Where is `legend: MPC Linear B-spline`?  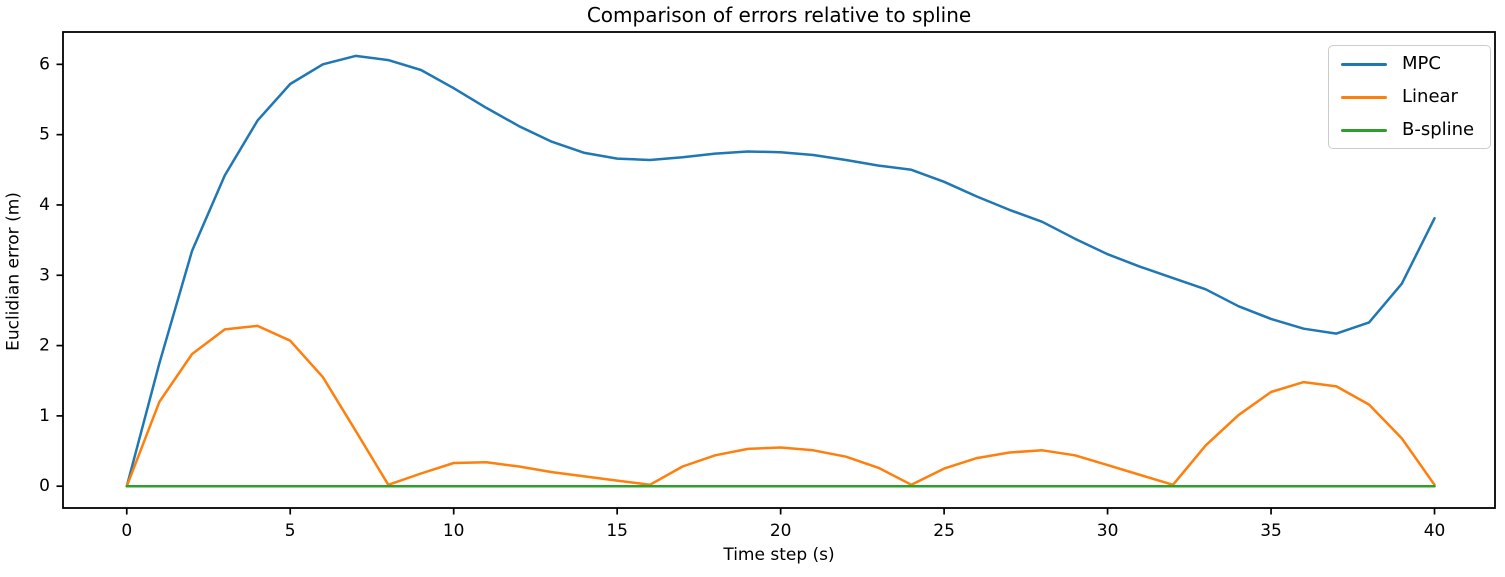 legend: MPC Linear B-spline is located at coordinates (1409, 97).